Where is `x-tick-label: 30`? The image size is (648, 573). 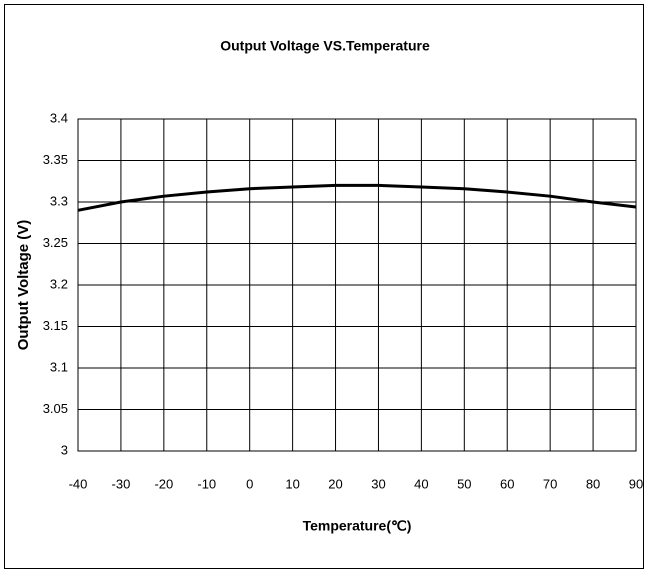
x-tick-label: 30 is located at coordinates (378, 483).